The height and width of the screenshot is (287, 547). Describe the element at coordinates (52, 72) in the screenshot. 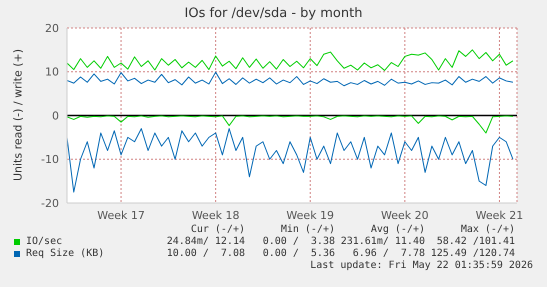

I see `y-tick-label: 10` at that location.